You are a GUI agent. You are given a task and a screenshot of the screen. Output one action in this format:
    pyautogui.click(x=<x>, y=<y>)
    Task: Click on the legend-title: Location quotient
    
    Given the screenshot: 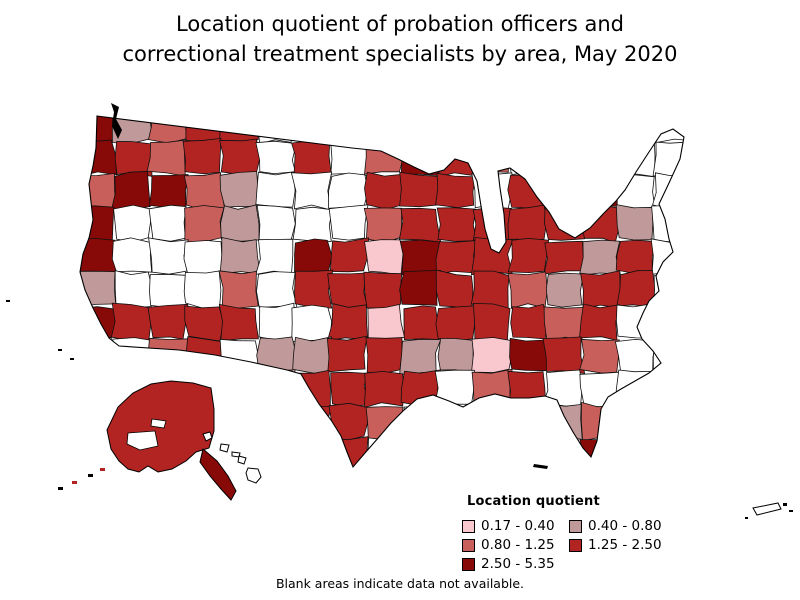 What is the action you would take?
    pyautogui.click(x=533, y=501)
    